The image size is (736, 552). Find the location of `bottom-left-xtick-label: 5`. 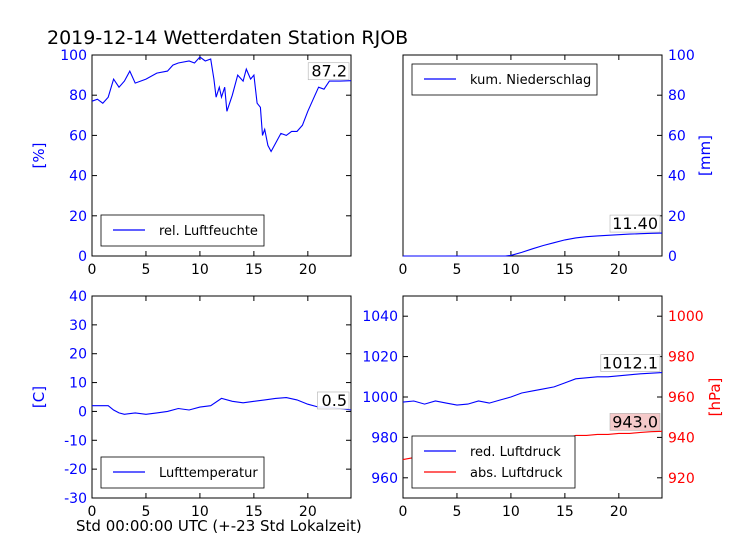

bottom-left-xtick-label: 5 is located at coordinates (145, 512).